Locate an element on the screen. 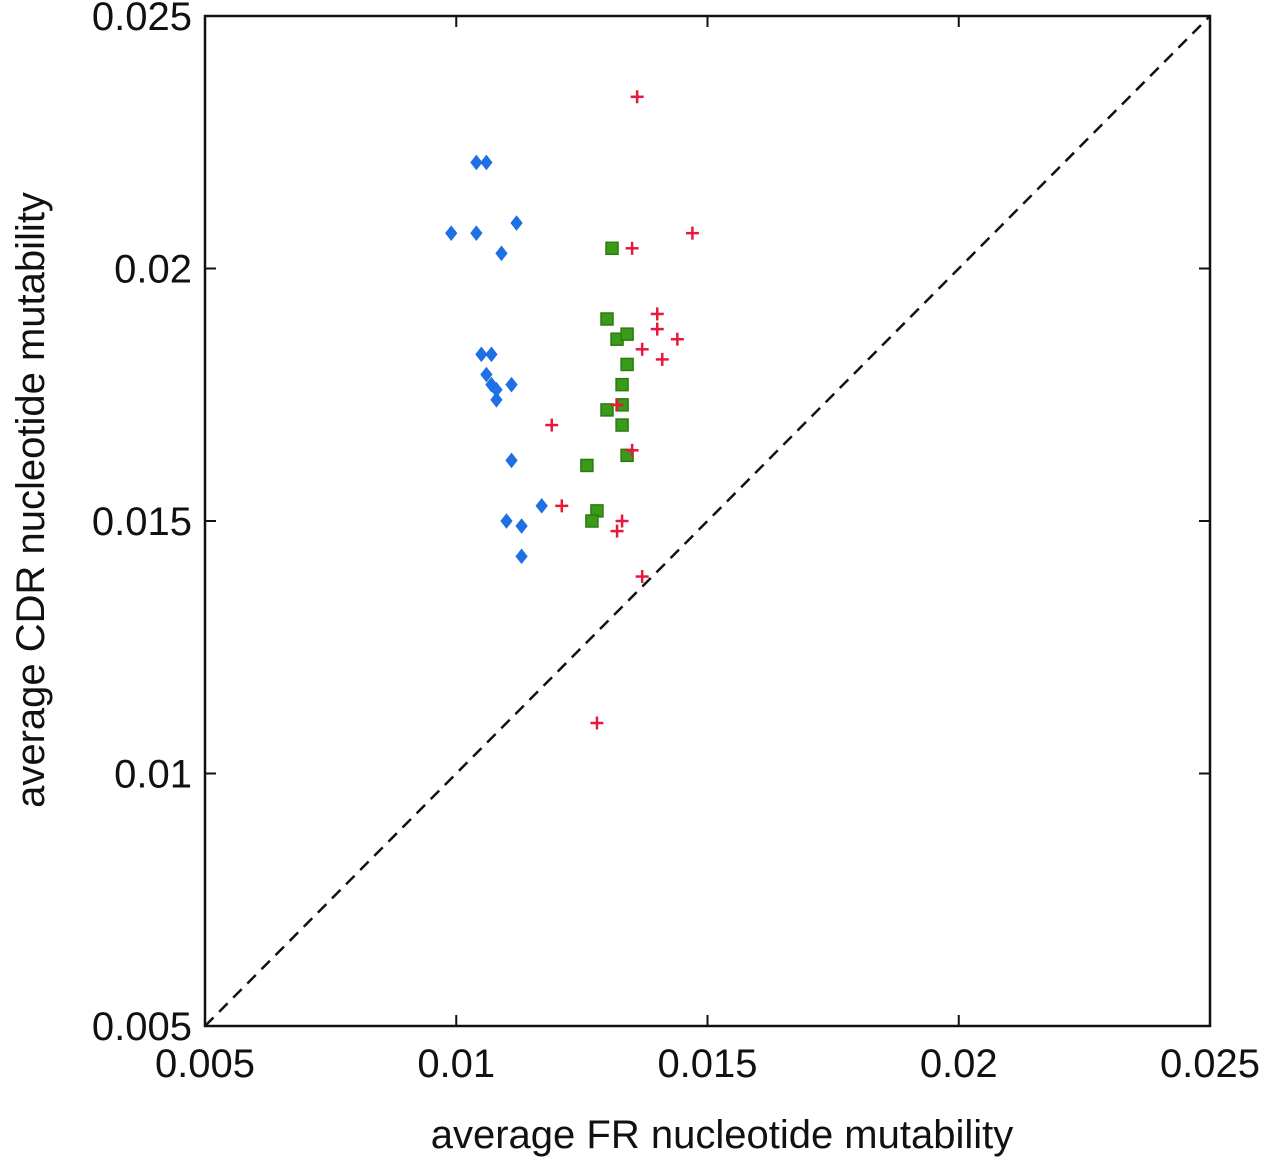  y-tick-label: 0.025 is located at coordinates (142, 19).